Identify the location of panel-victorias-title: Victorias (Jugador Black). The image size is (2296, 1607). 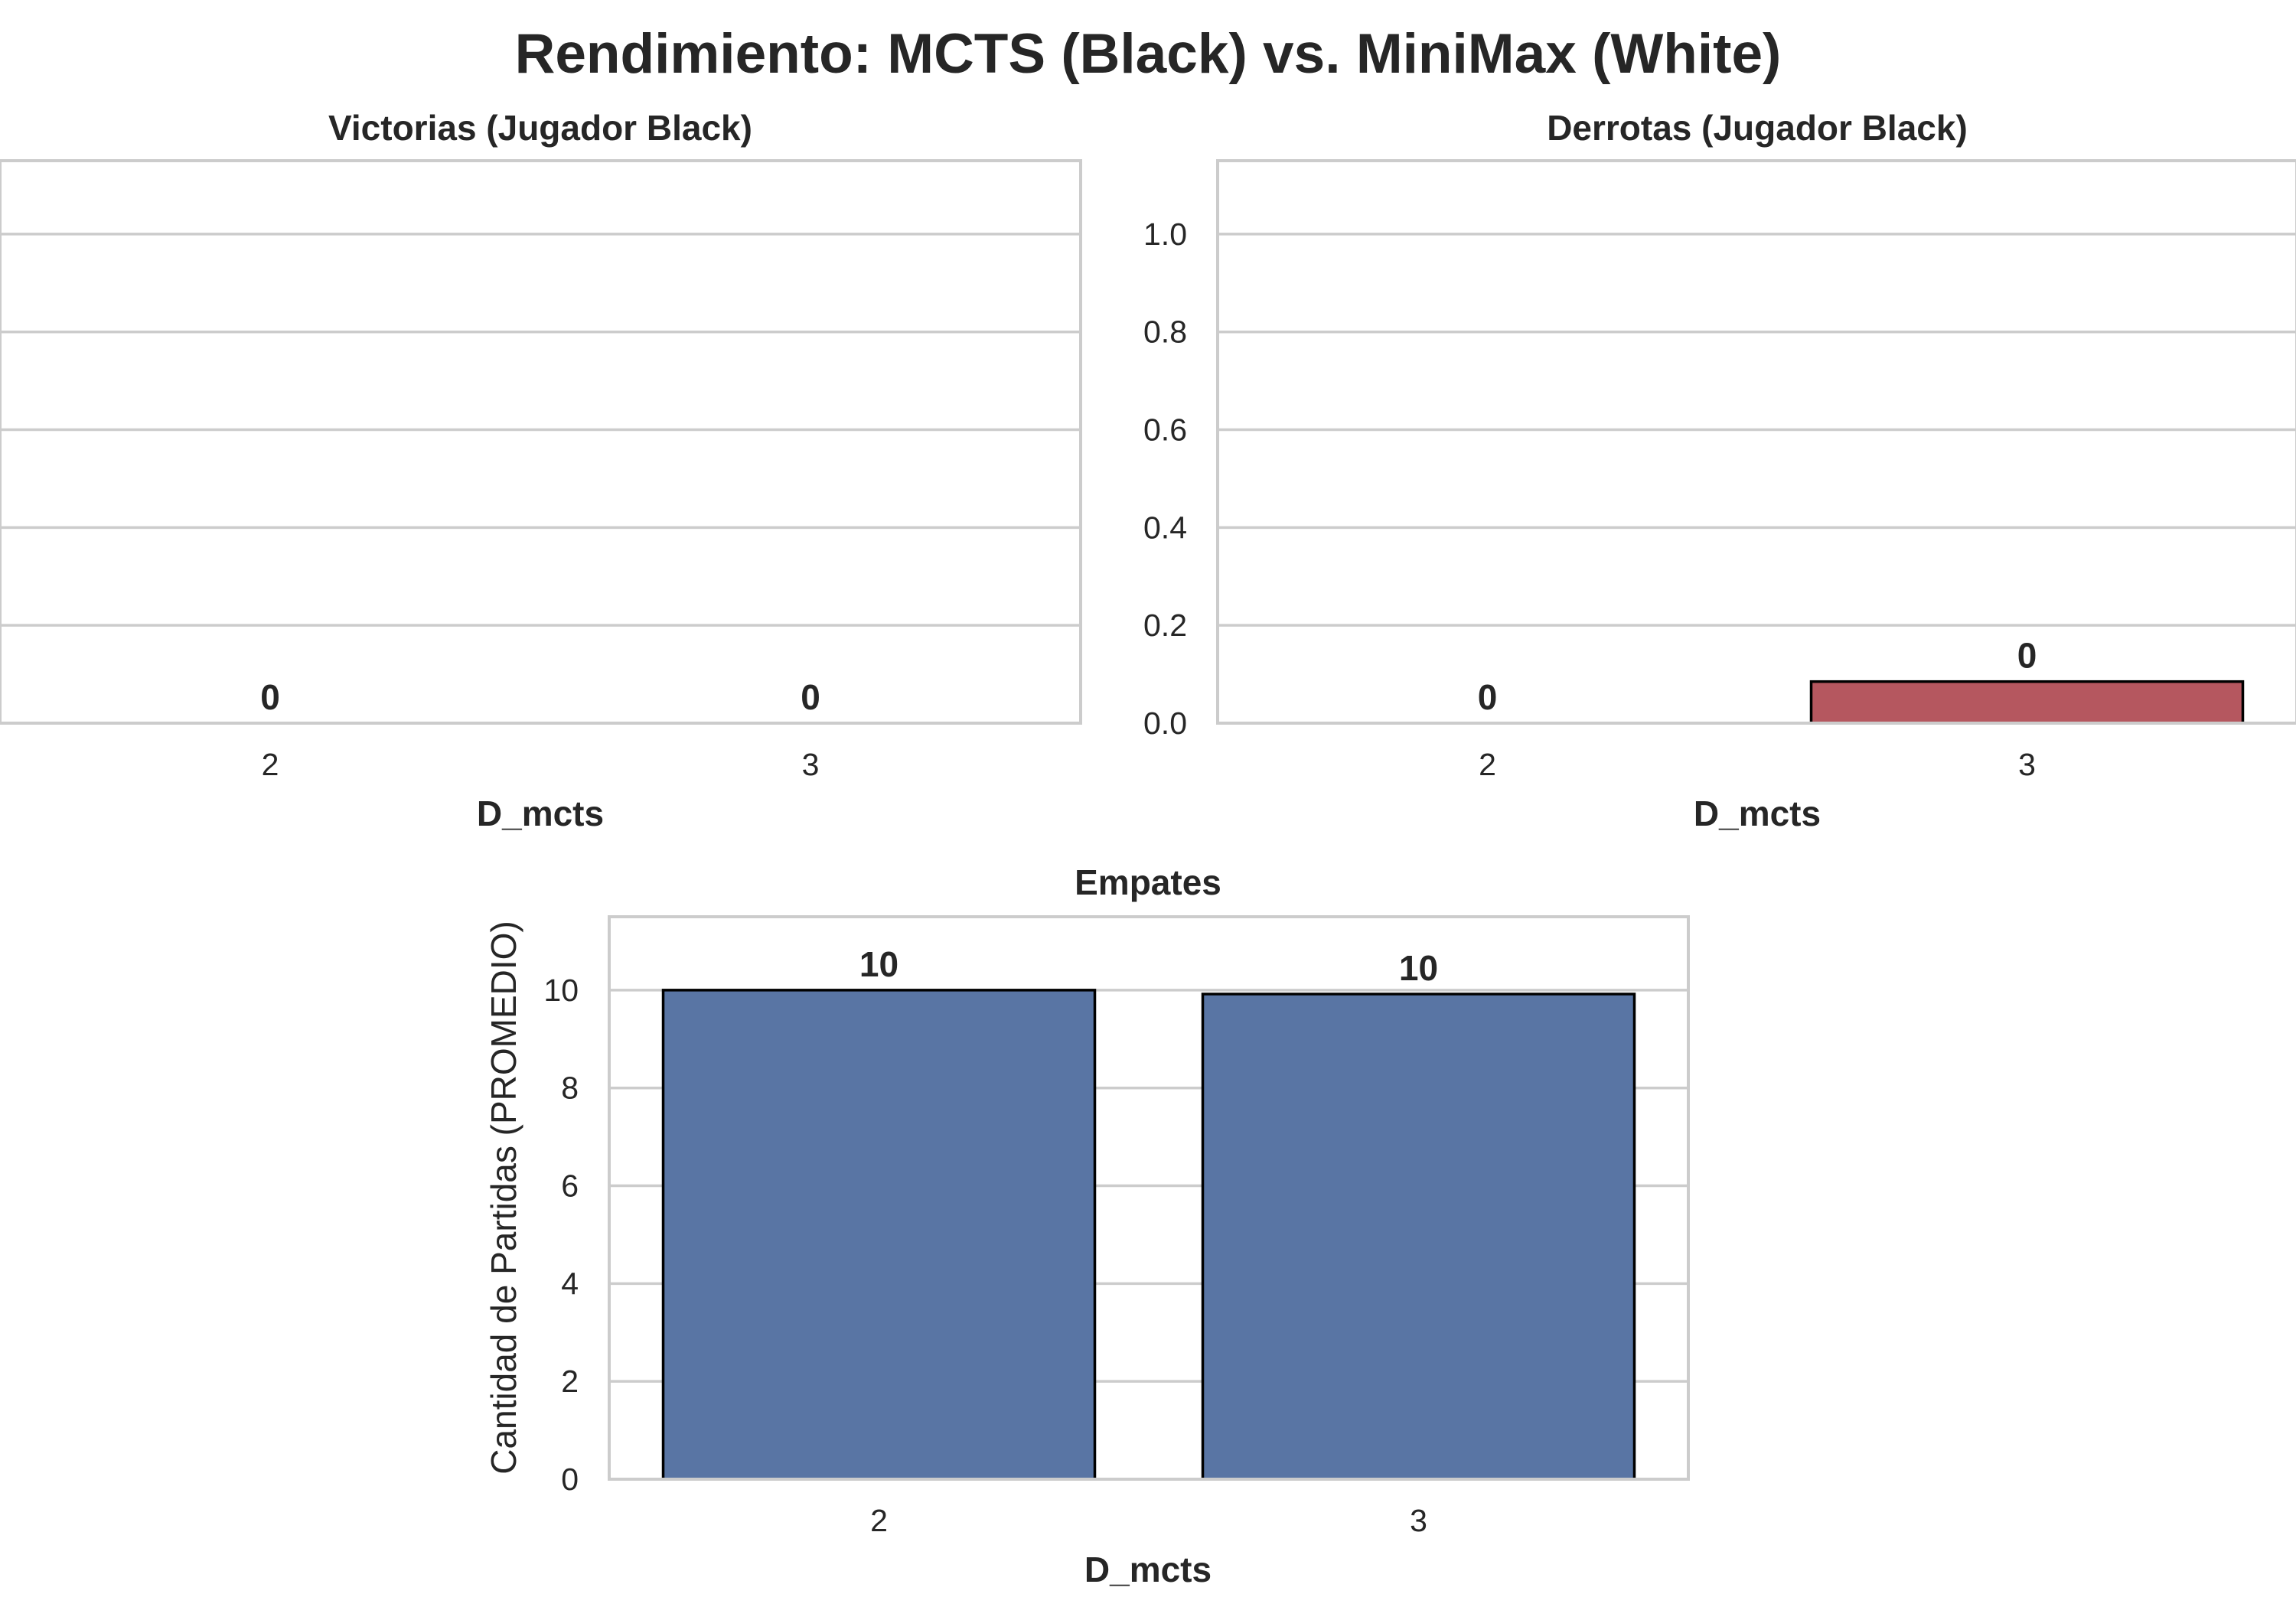
(540, 128).